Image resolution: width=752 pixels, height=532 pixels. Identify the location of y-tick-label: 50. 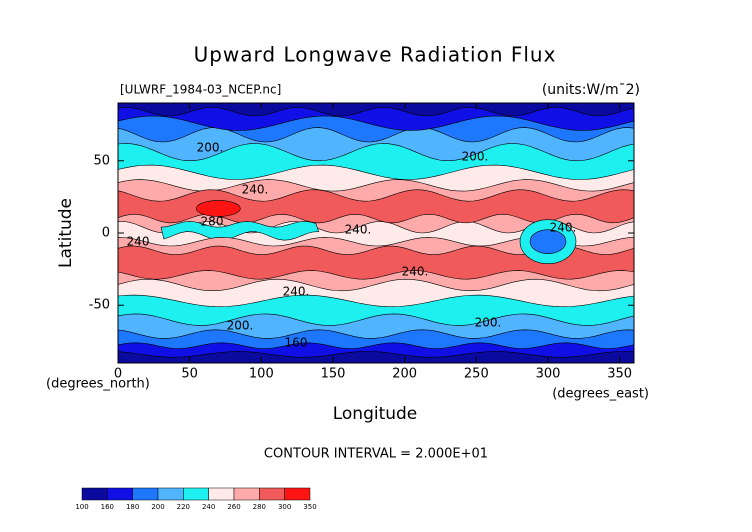
(101, 160).